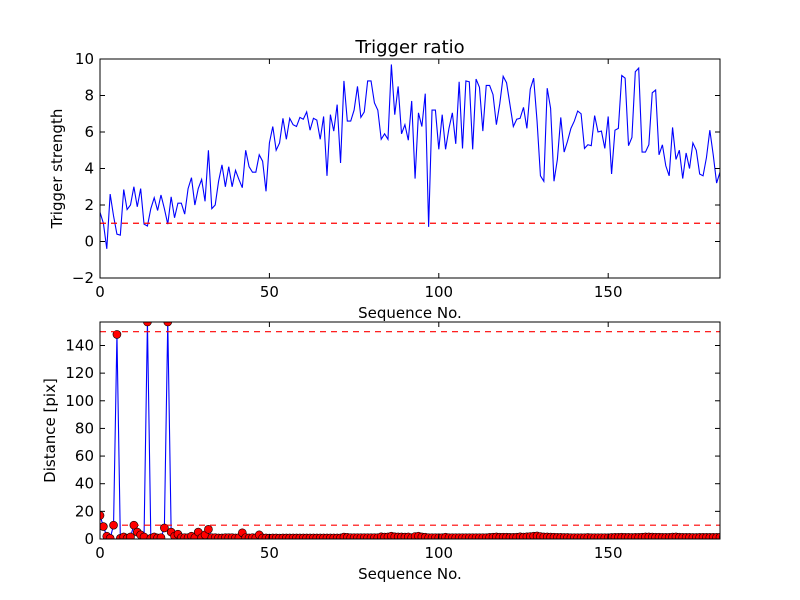  Describe the element at coordinates (89, 96) in the screenshot. I see `y-tick-label: 8` at that location.